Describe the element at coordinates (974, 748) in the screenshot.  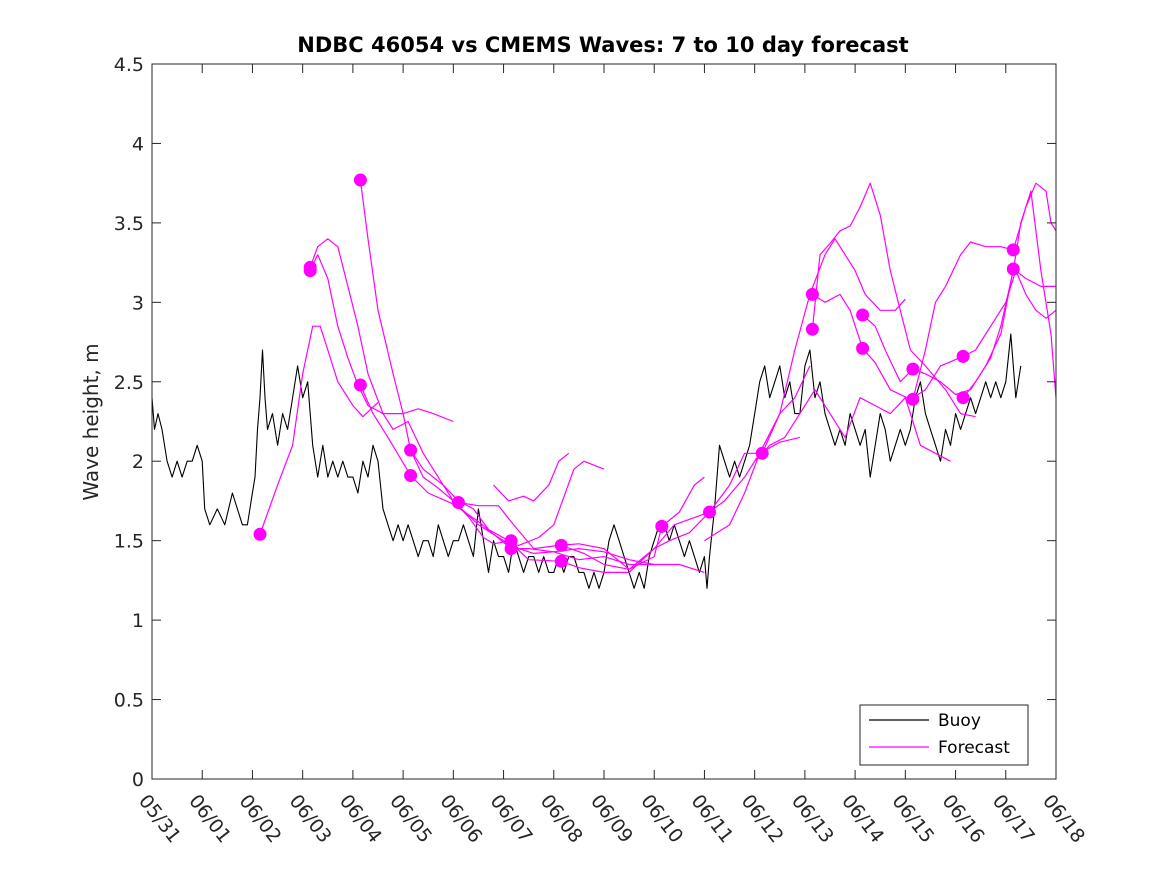
I see `legend-forecast-label: Forecast` at that location.